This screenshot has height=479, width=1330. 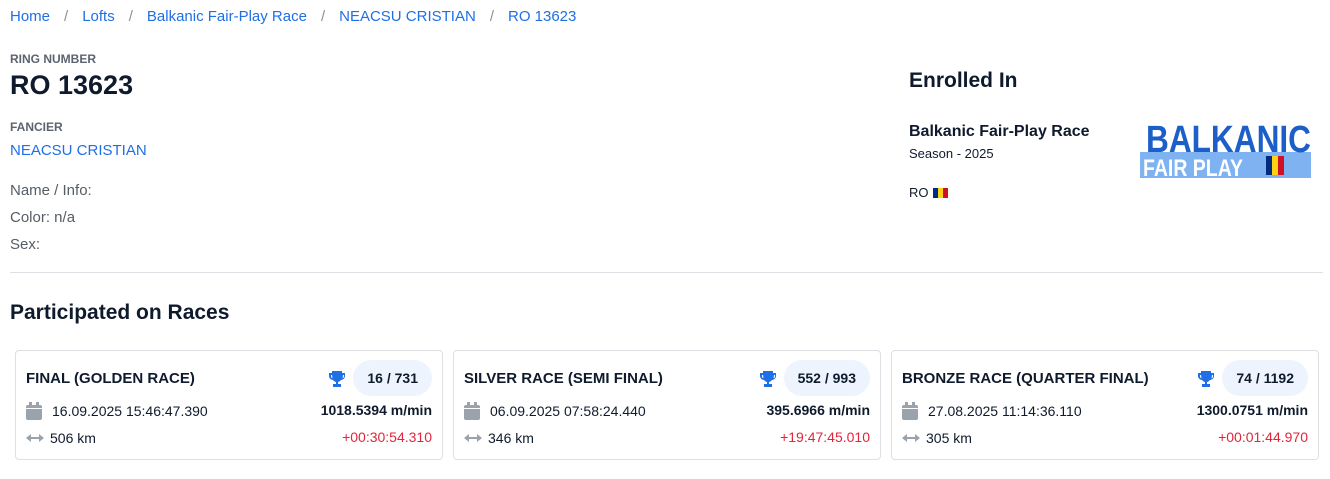 What do you see at coordinates (376, 410) in the screenshot?
I see `race-speed: 1018.5394 m/min` at bounding box center [376, 410].